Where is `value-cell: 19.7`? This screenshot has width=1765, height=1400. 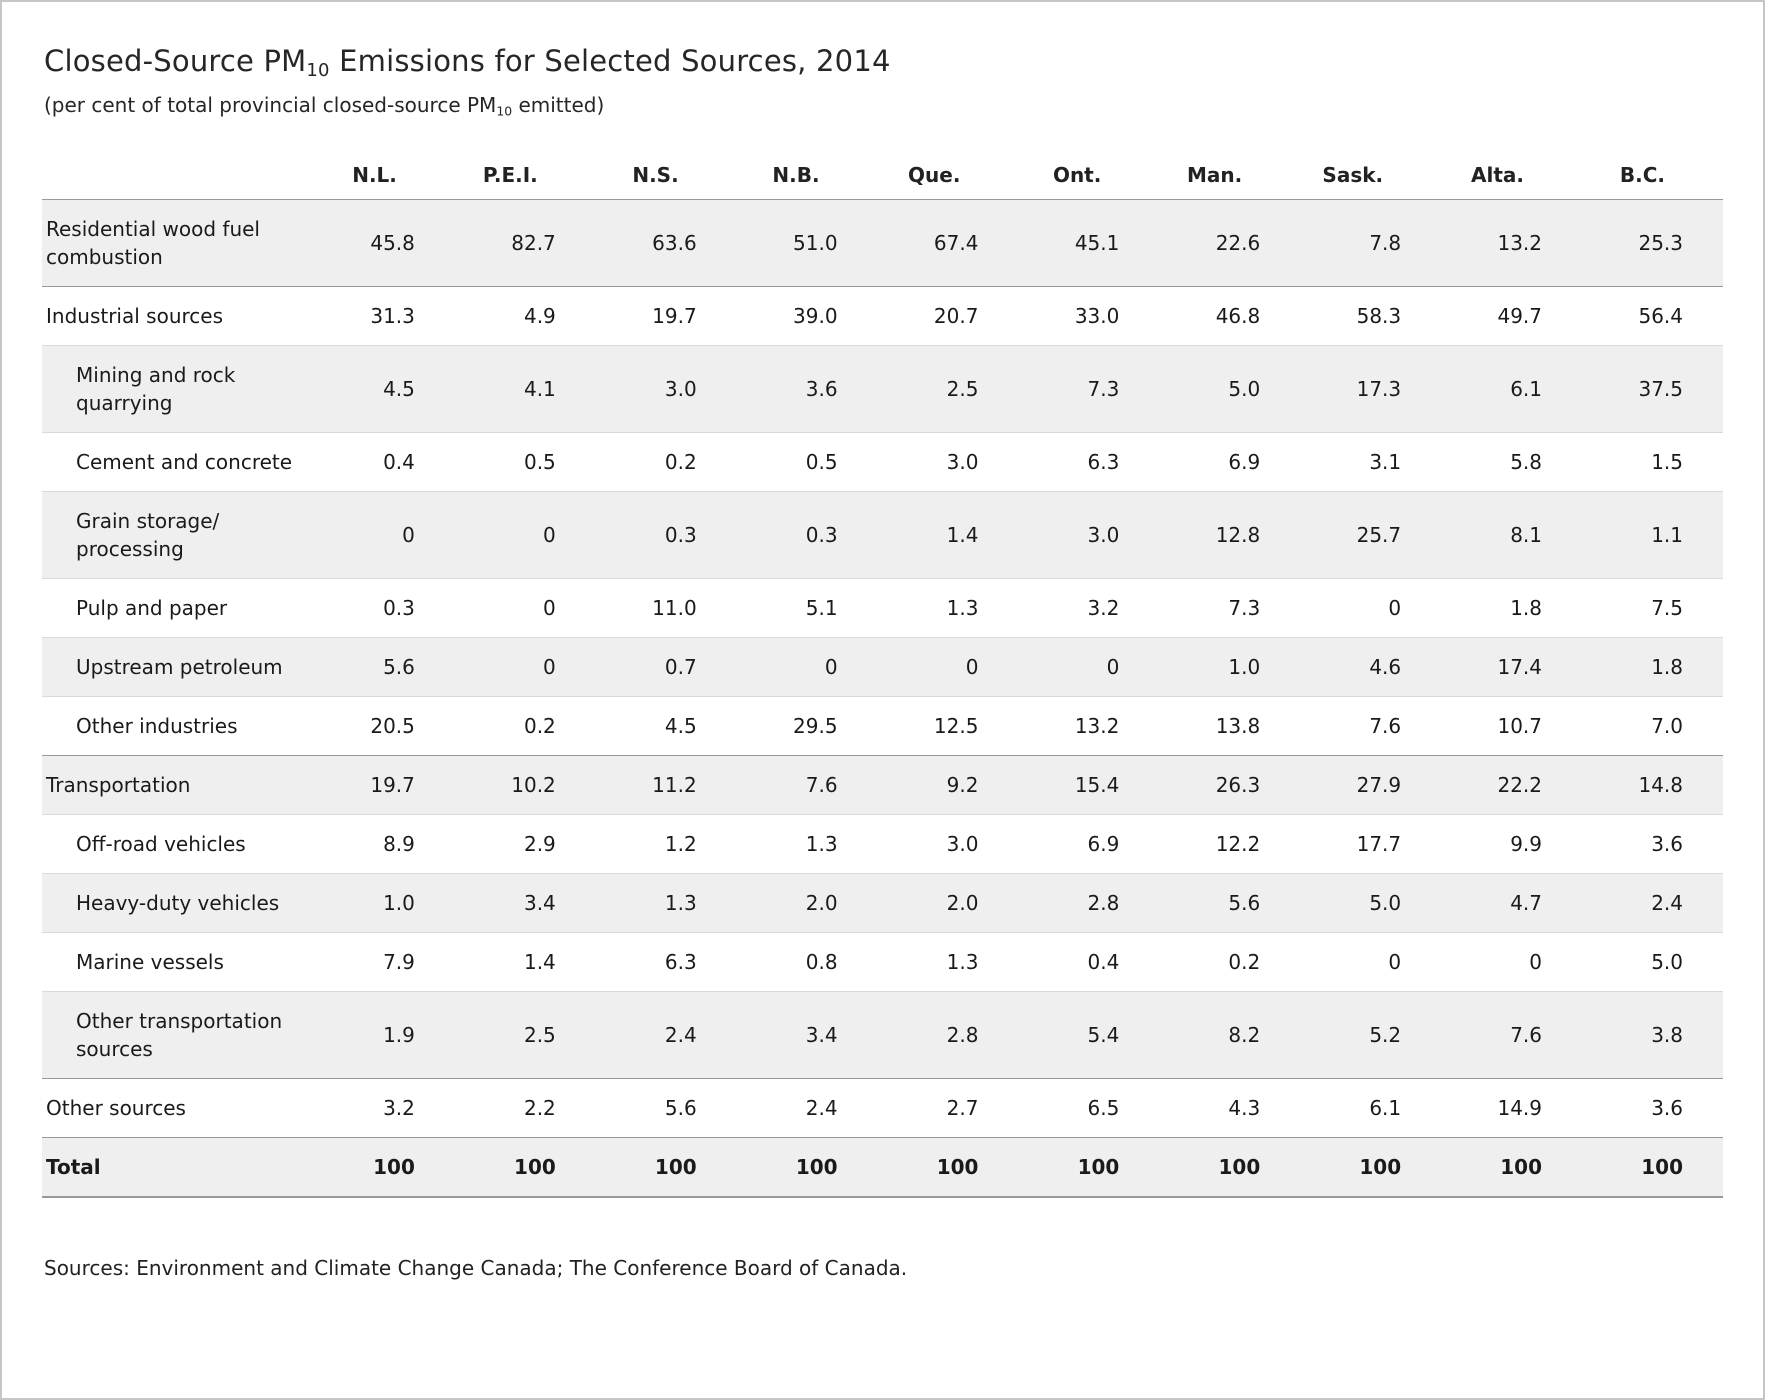 value-cell: 19.7 is located at coordinates (674, 315).